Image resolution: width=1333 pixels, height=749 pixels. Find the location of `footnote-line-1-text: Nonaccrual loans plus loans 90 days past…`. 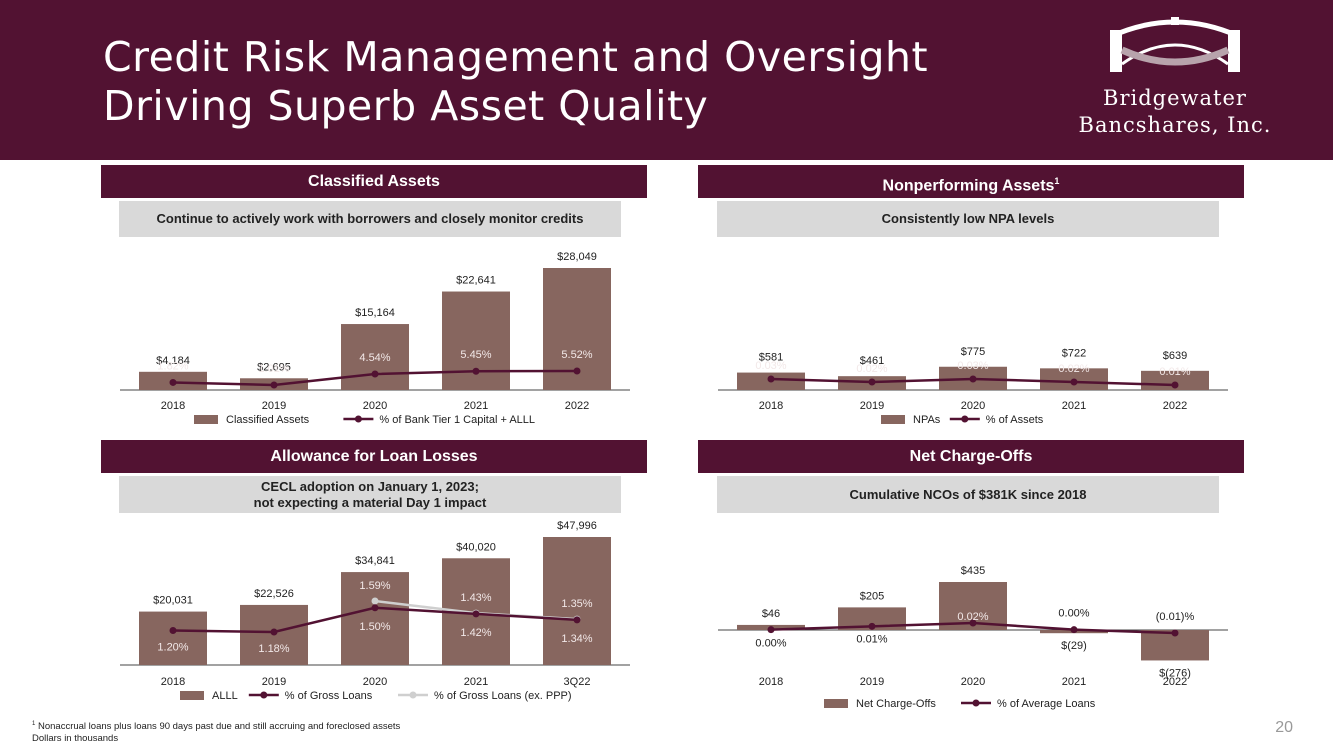

footnote-line-1-text: Nonaccrual loans plus loans 90 days past… is located at coordinates (219, 727).